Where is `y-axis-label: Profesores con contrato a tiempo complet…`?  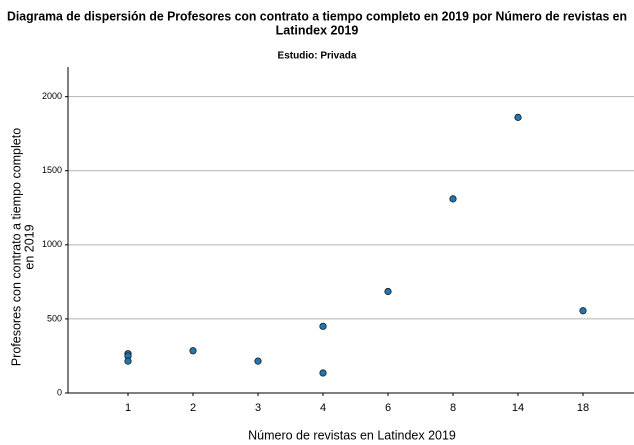
y-axis-label: Profesores con contrato a tiempo complet… is located at coordinates (22, 247).